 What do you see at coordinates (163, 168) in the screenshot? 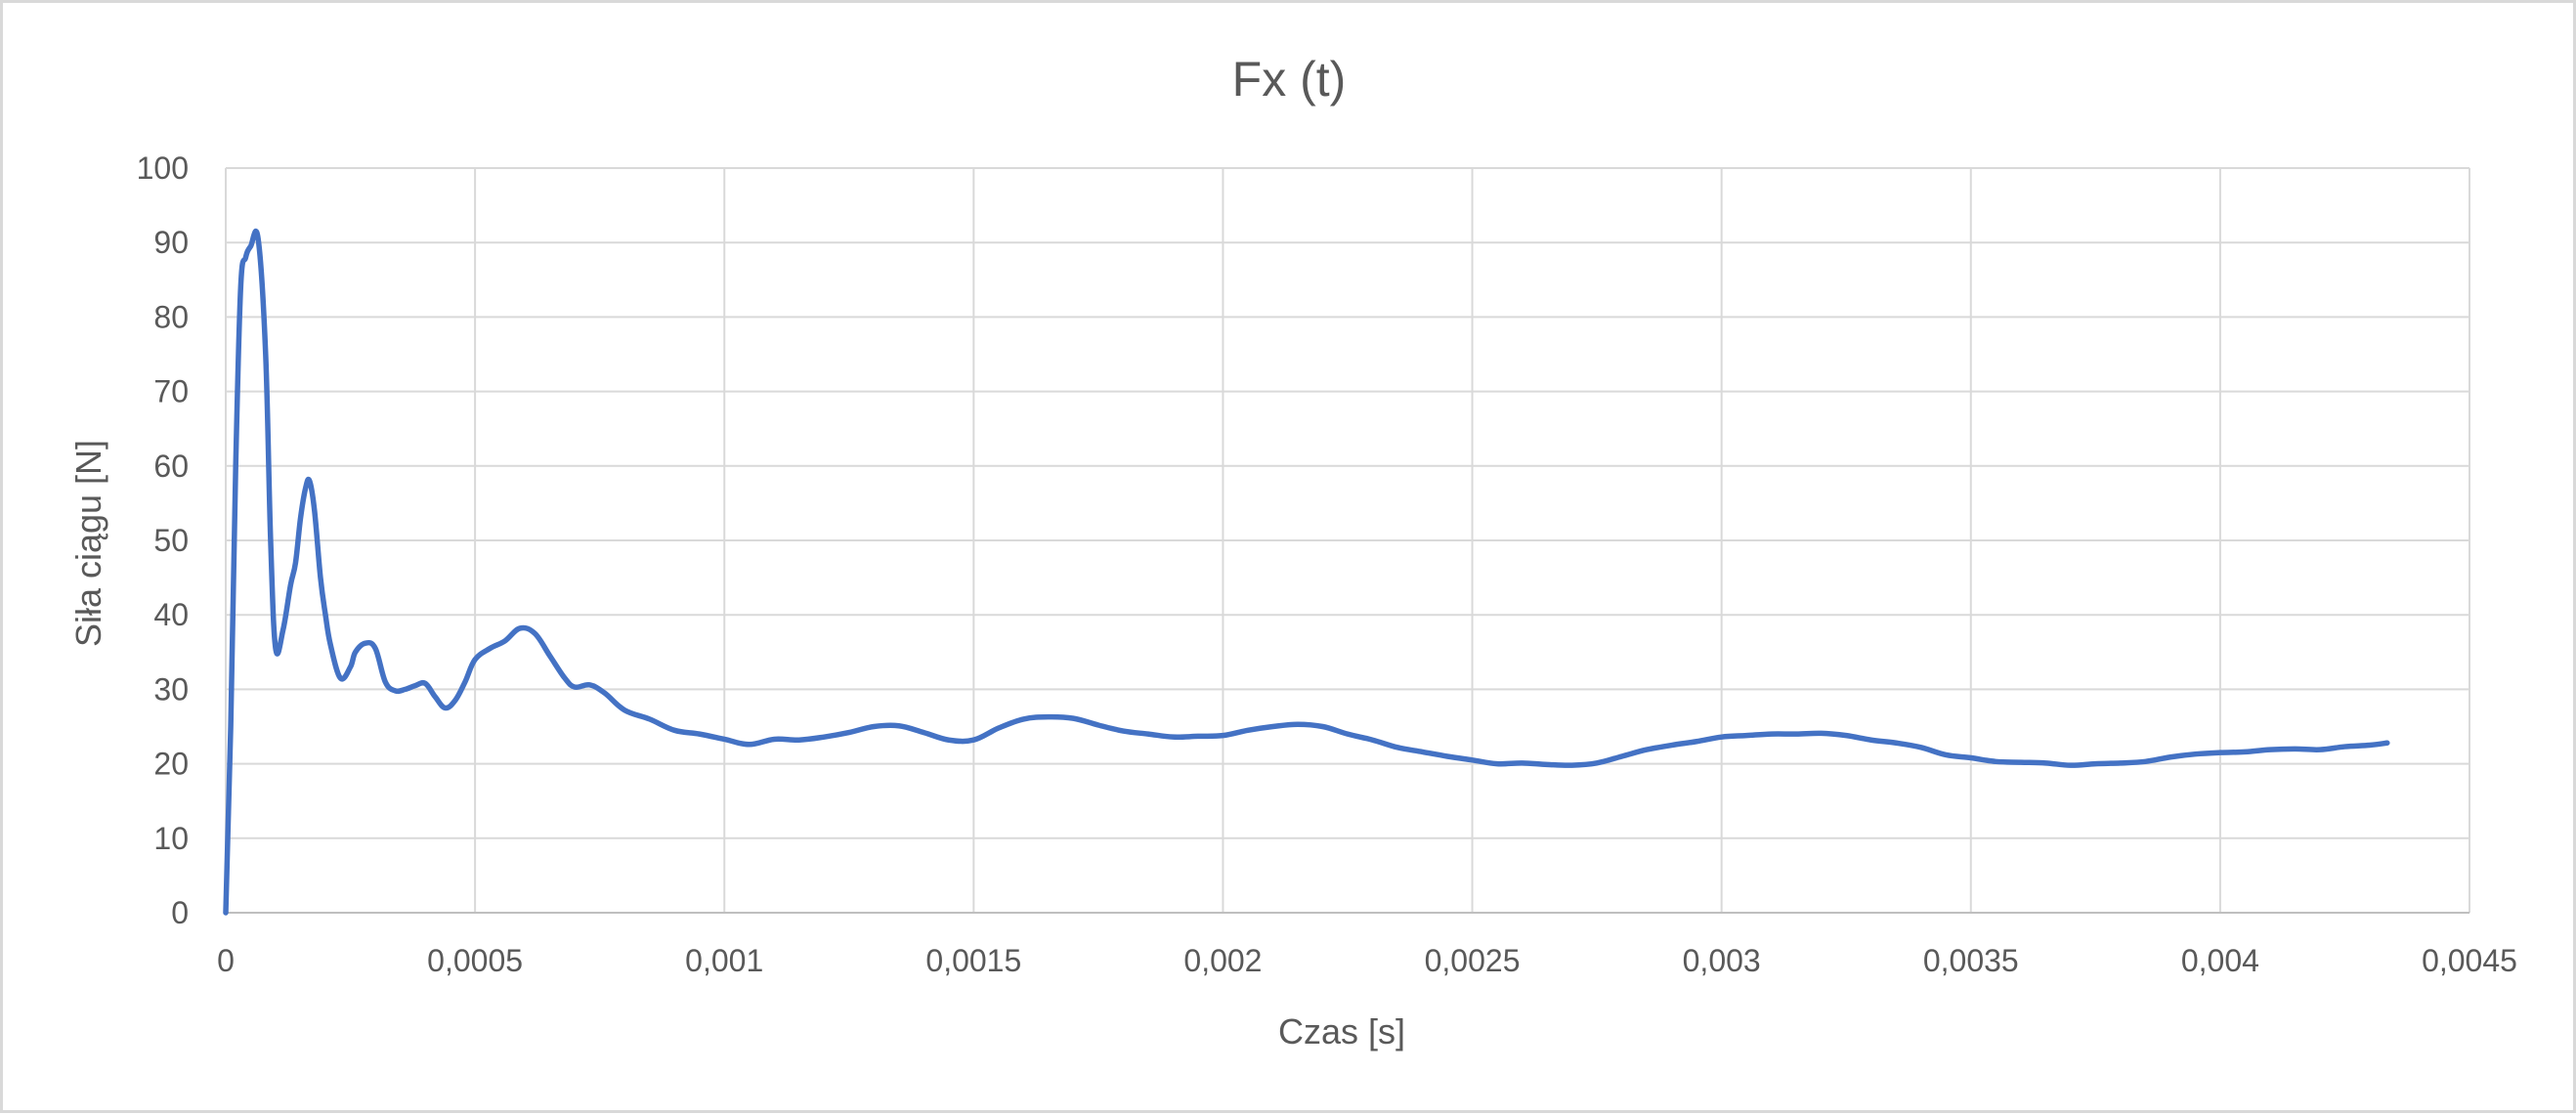
I see `y-tick-label: 100` at bounding box center [163, 168].